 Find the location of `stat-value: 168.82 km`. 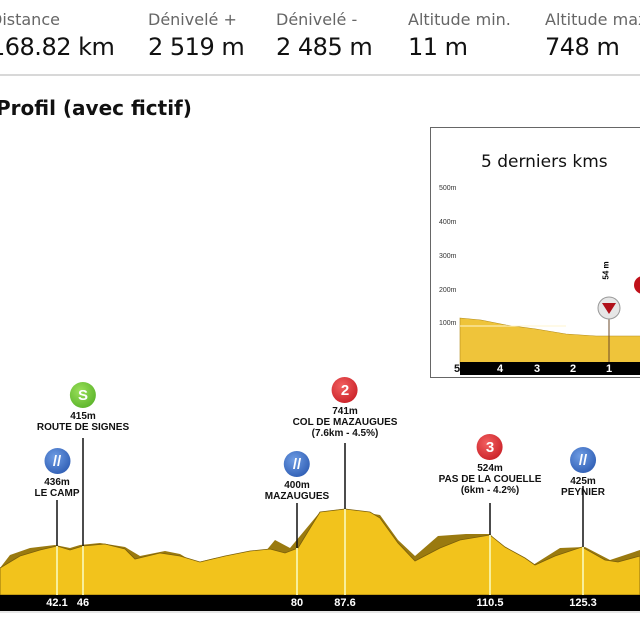

stat-value: 168.82 km is located at coordinates (57, 47).